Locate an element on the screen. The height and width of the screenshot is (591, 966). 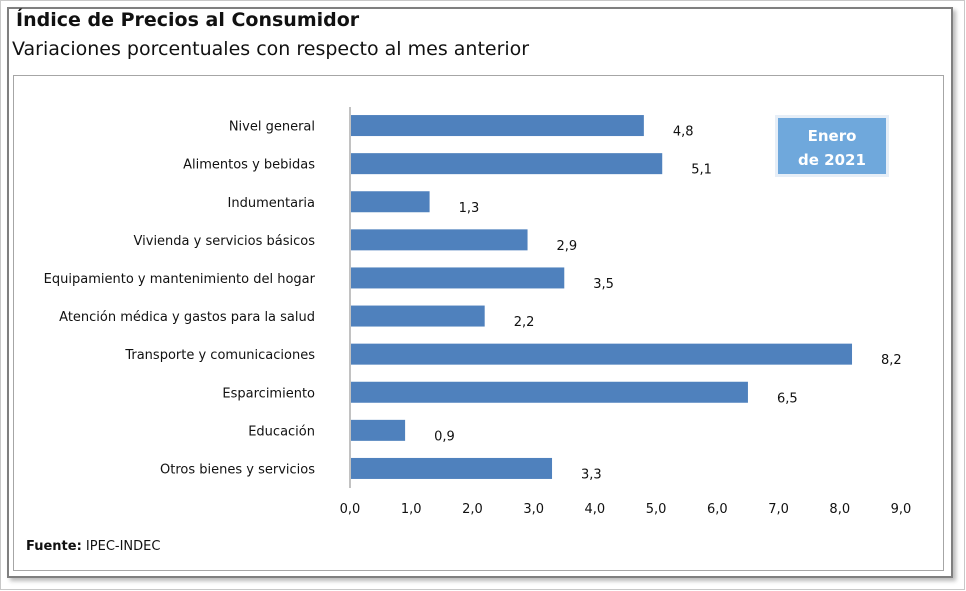
category-label: Nivel general is located at coordinates (272, 127).